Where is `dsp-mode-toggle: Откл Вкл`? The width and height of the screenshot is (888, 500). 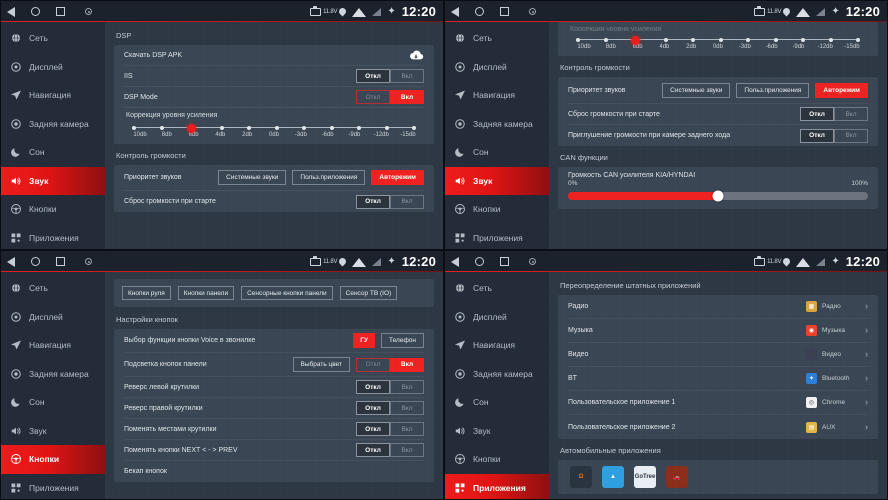 dsp-mode-toggle: Откл Вкл is located at coordinates (390, 97).